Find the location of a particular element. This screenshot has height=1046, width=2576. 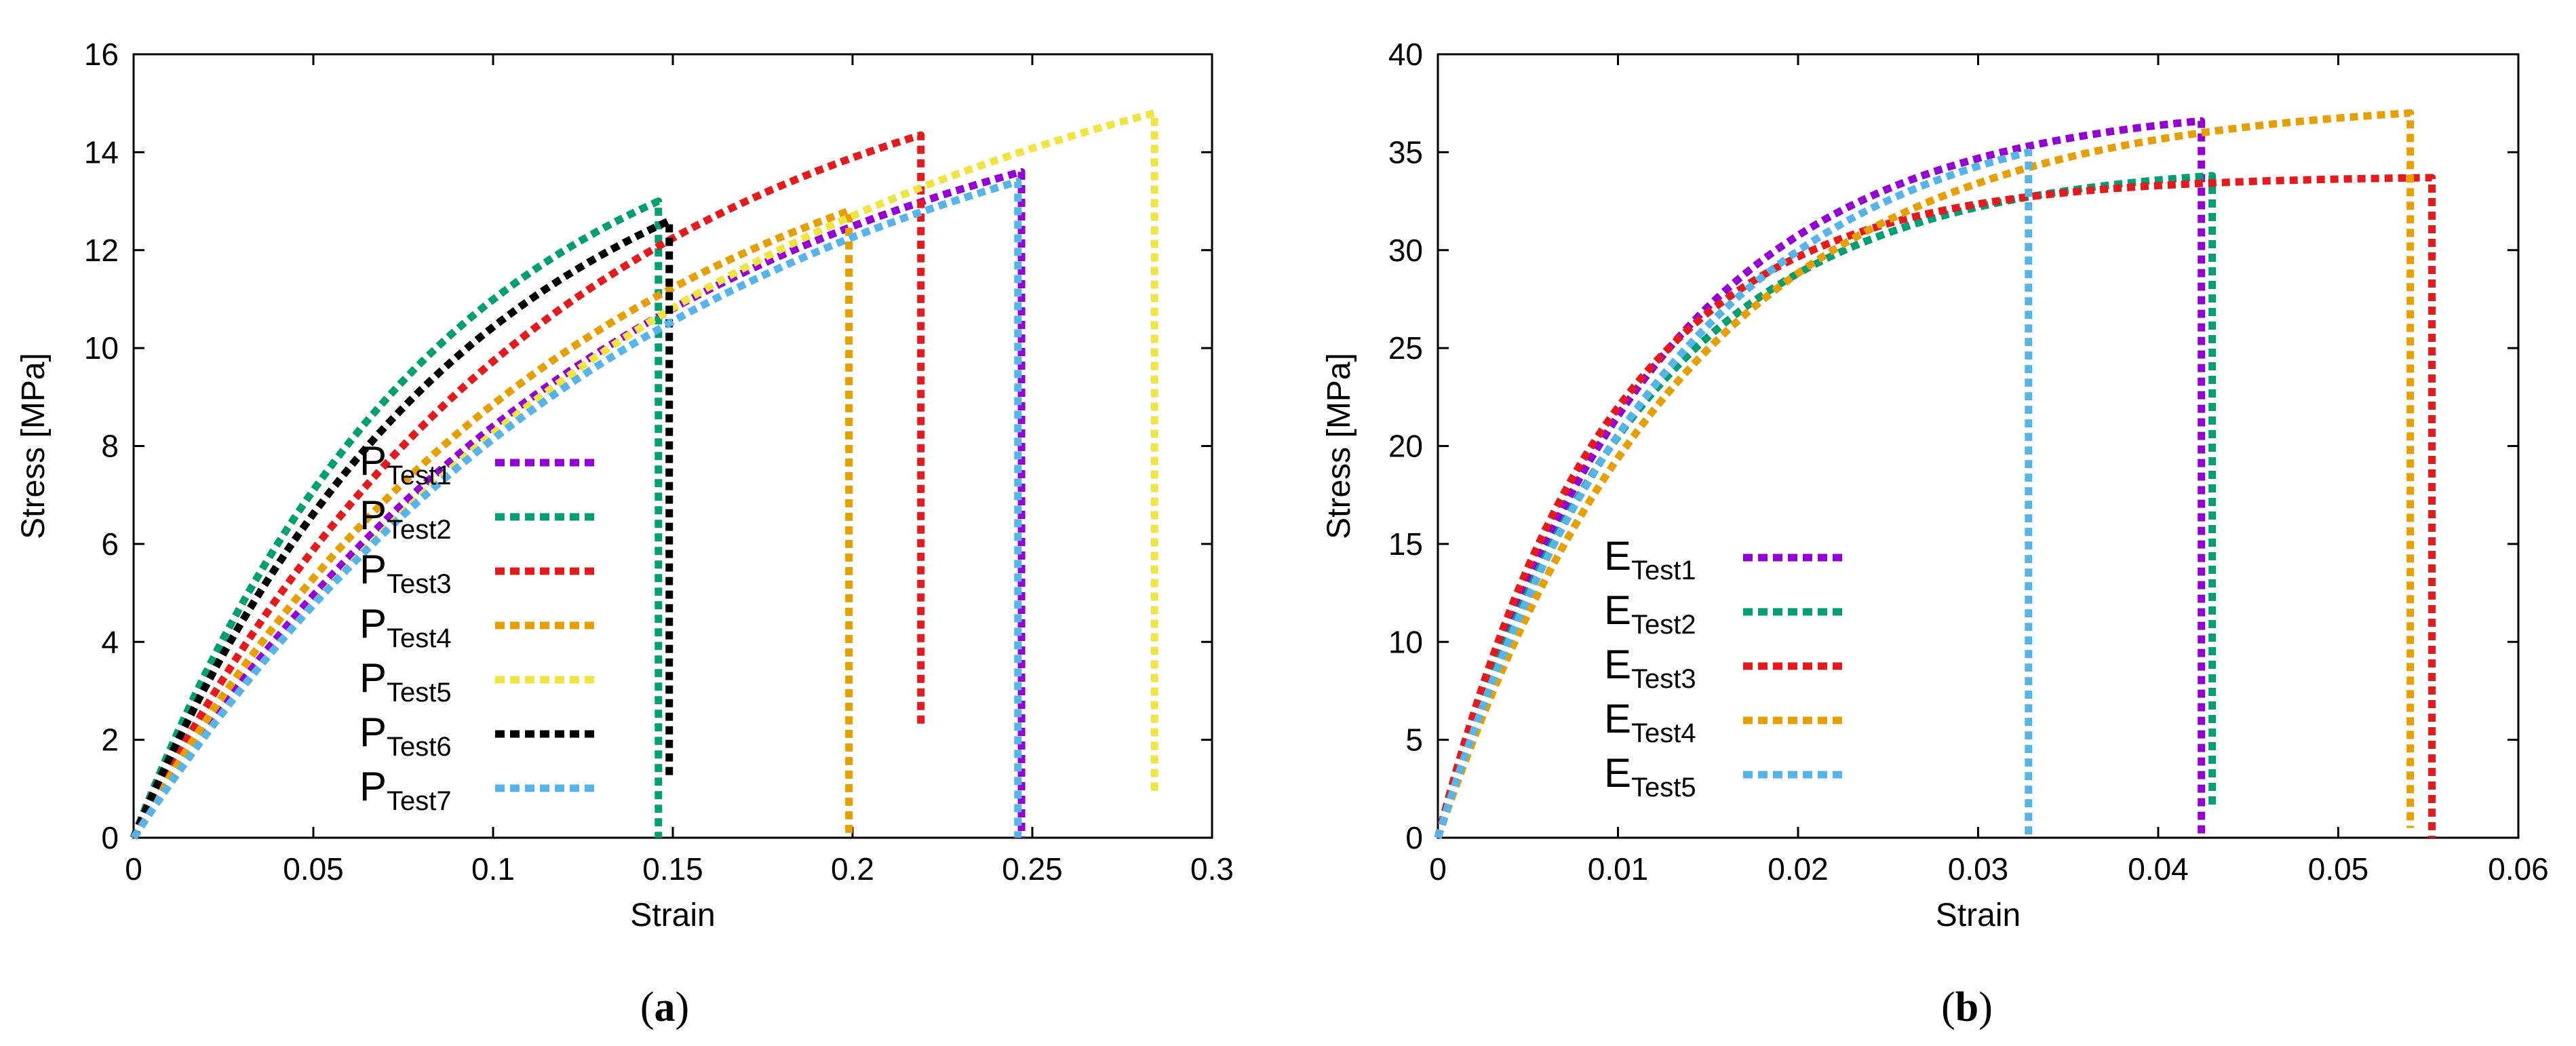

legend-label: ETest4 is located at coordinates (1650, 722).